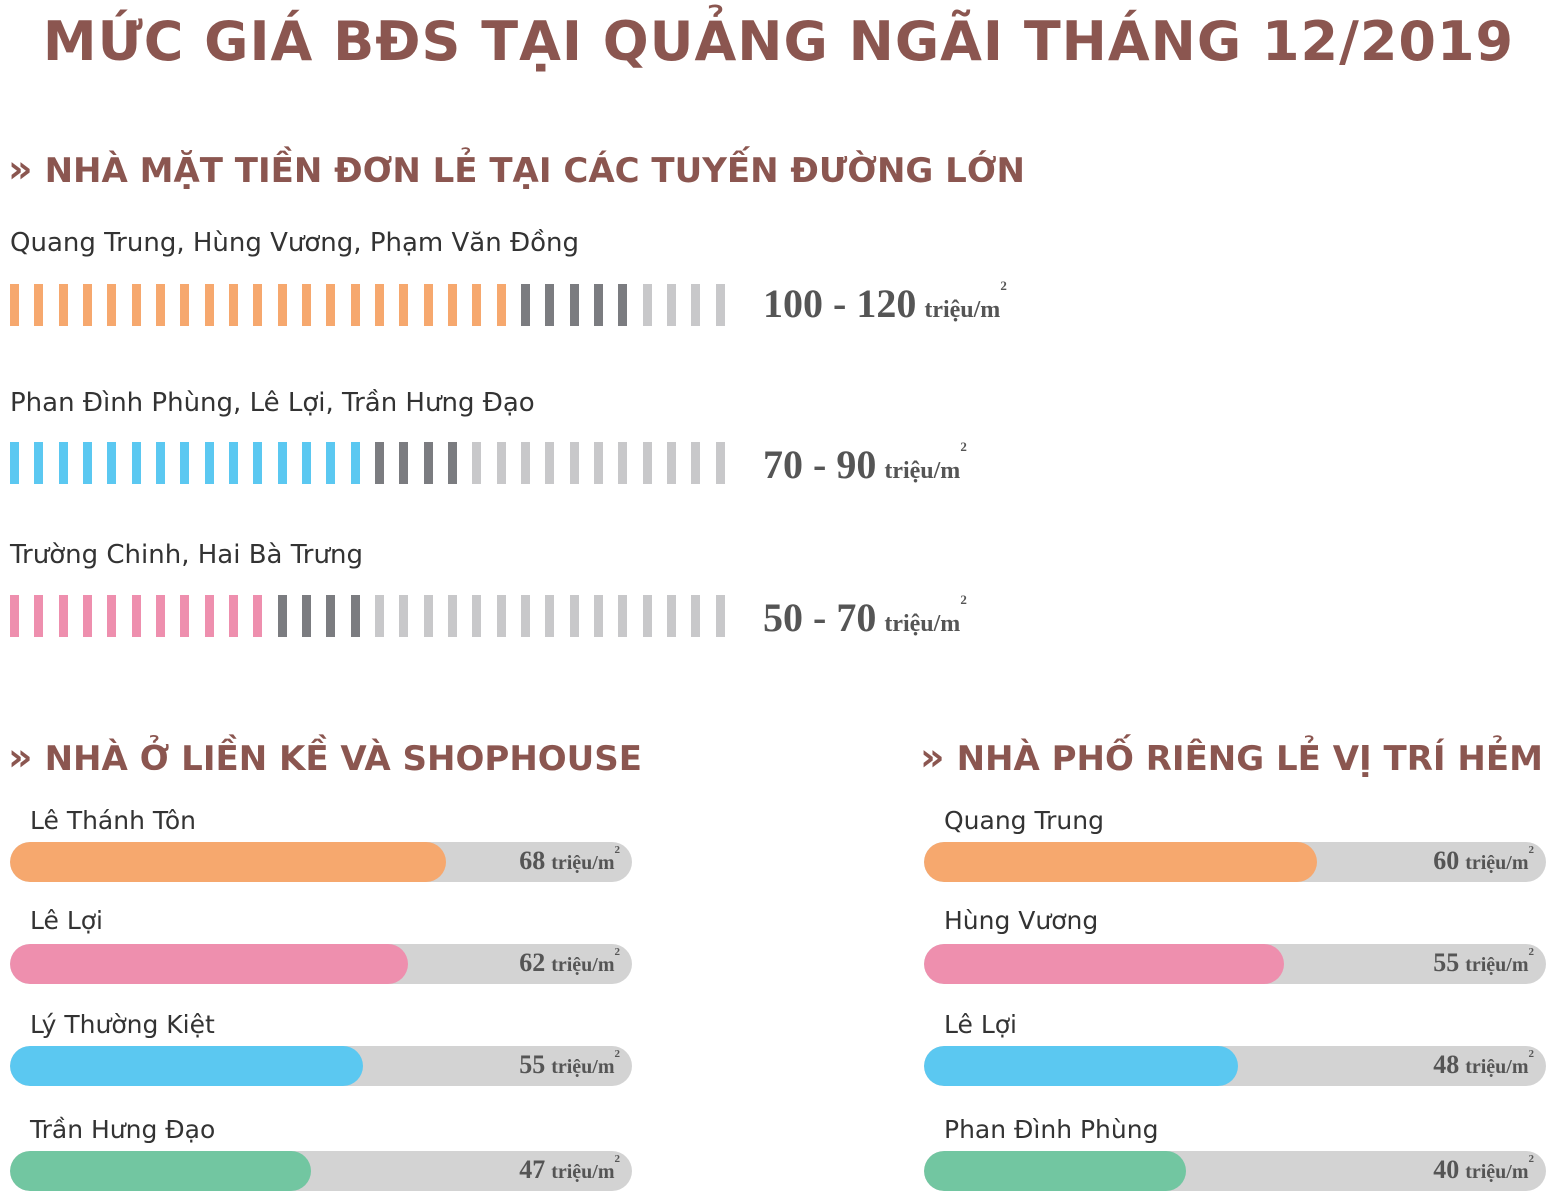  Describe the element at coordinates (123, 1129) in the screenshot. I see `bar-label: Trần Hưng Đạo` at that location.